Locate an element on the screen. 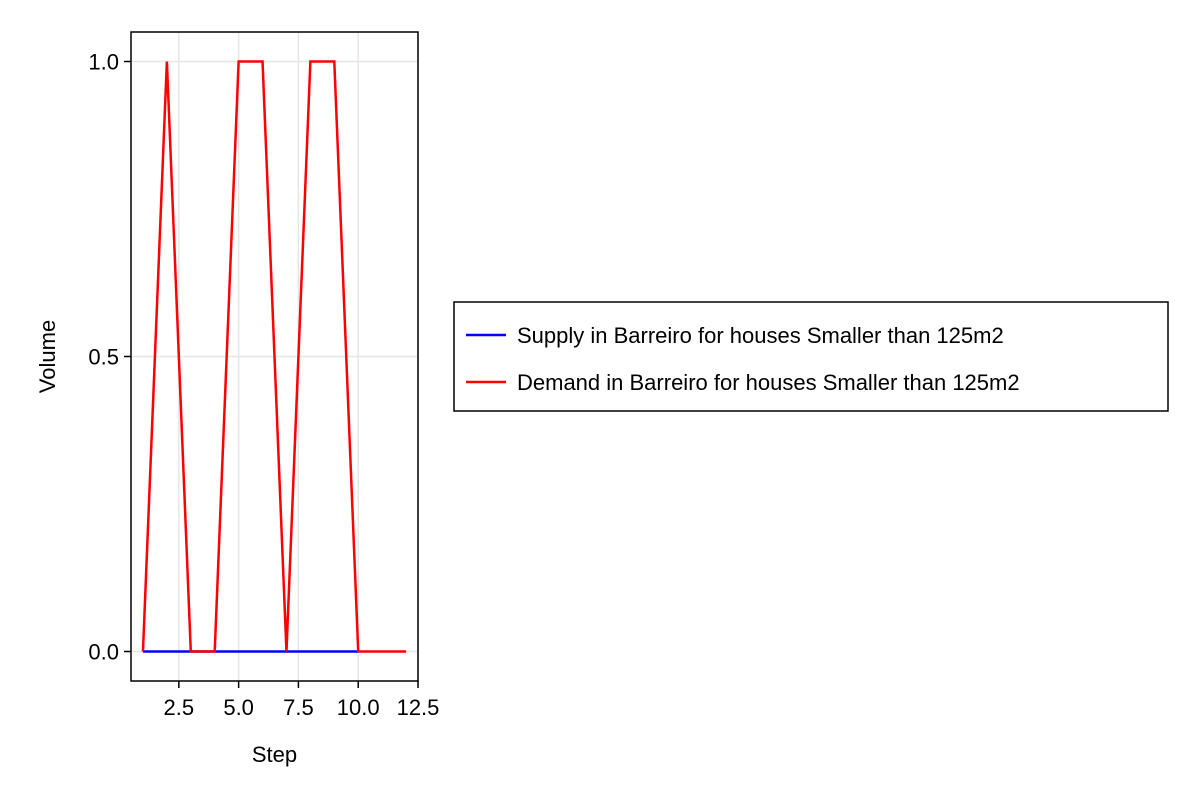 The image size is (1200, 800). y-tick-label: 0.0 is located at coordinates (103, 652).